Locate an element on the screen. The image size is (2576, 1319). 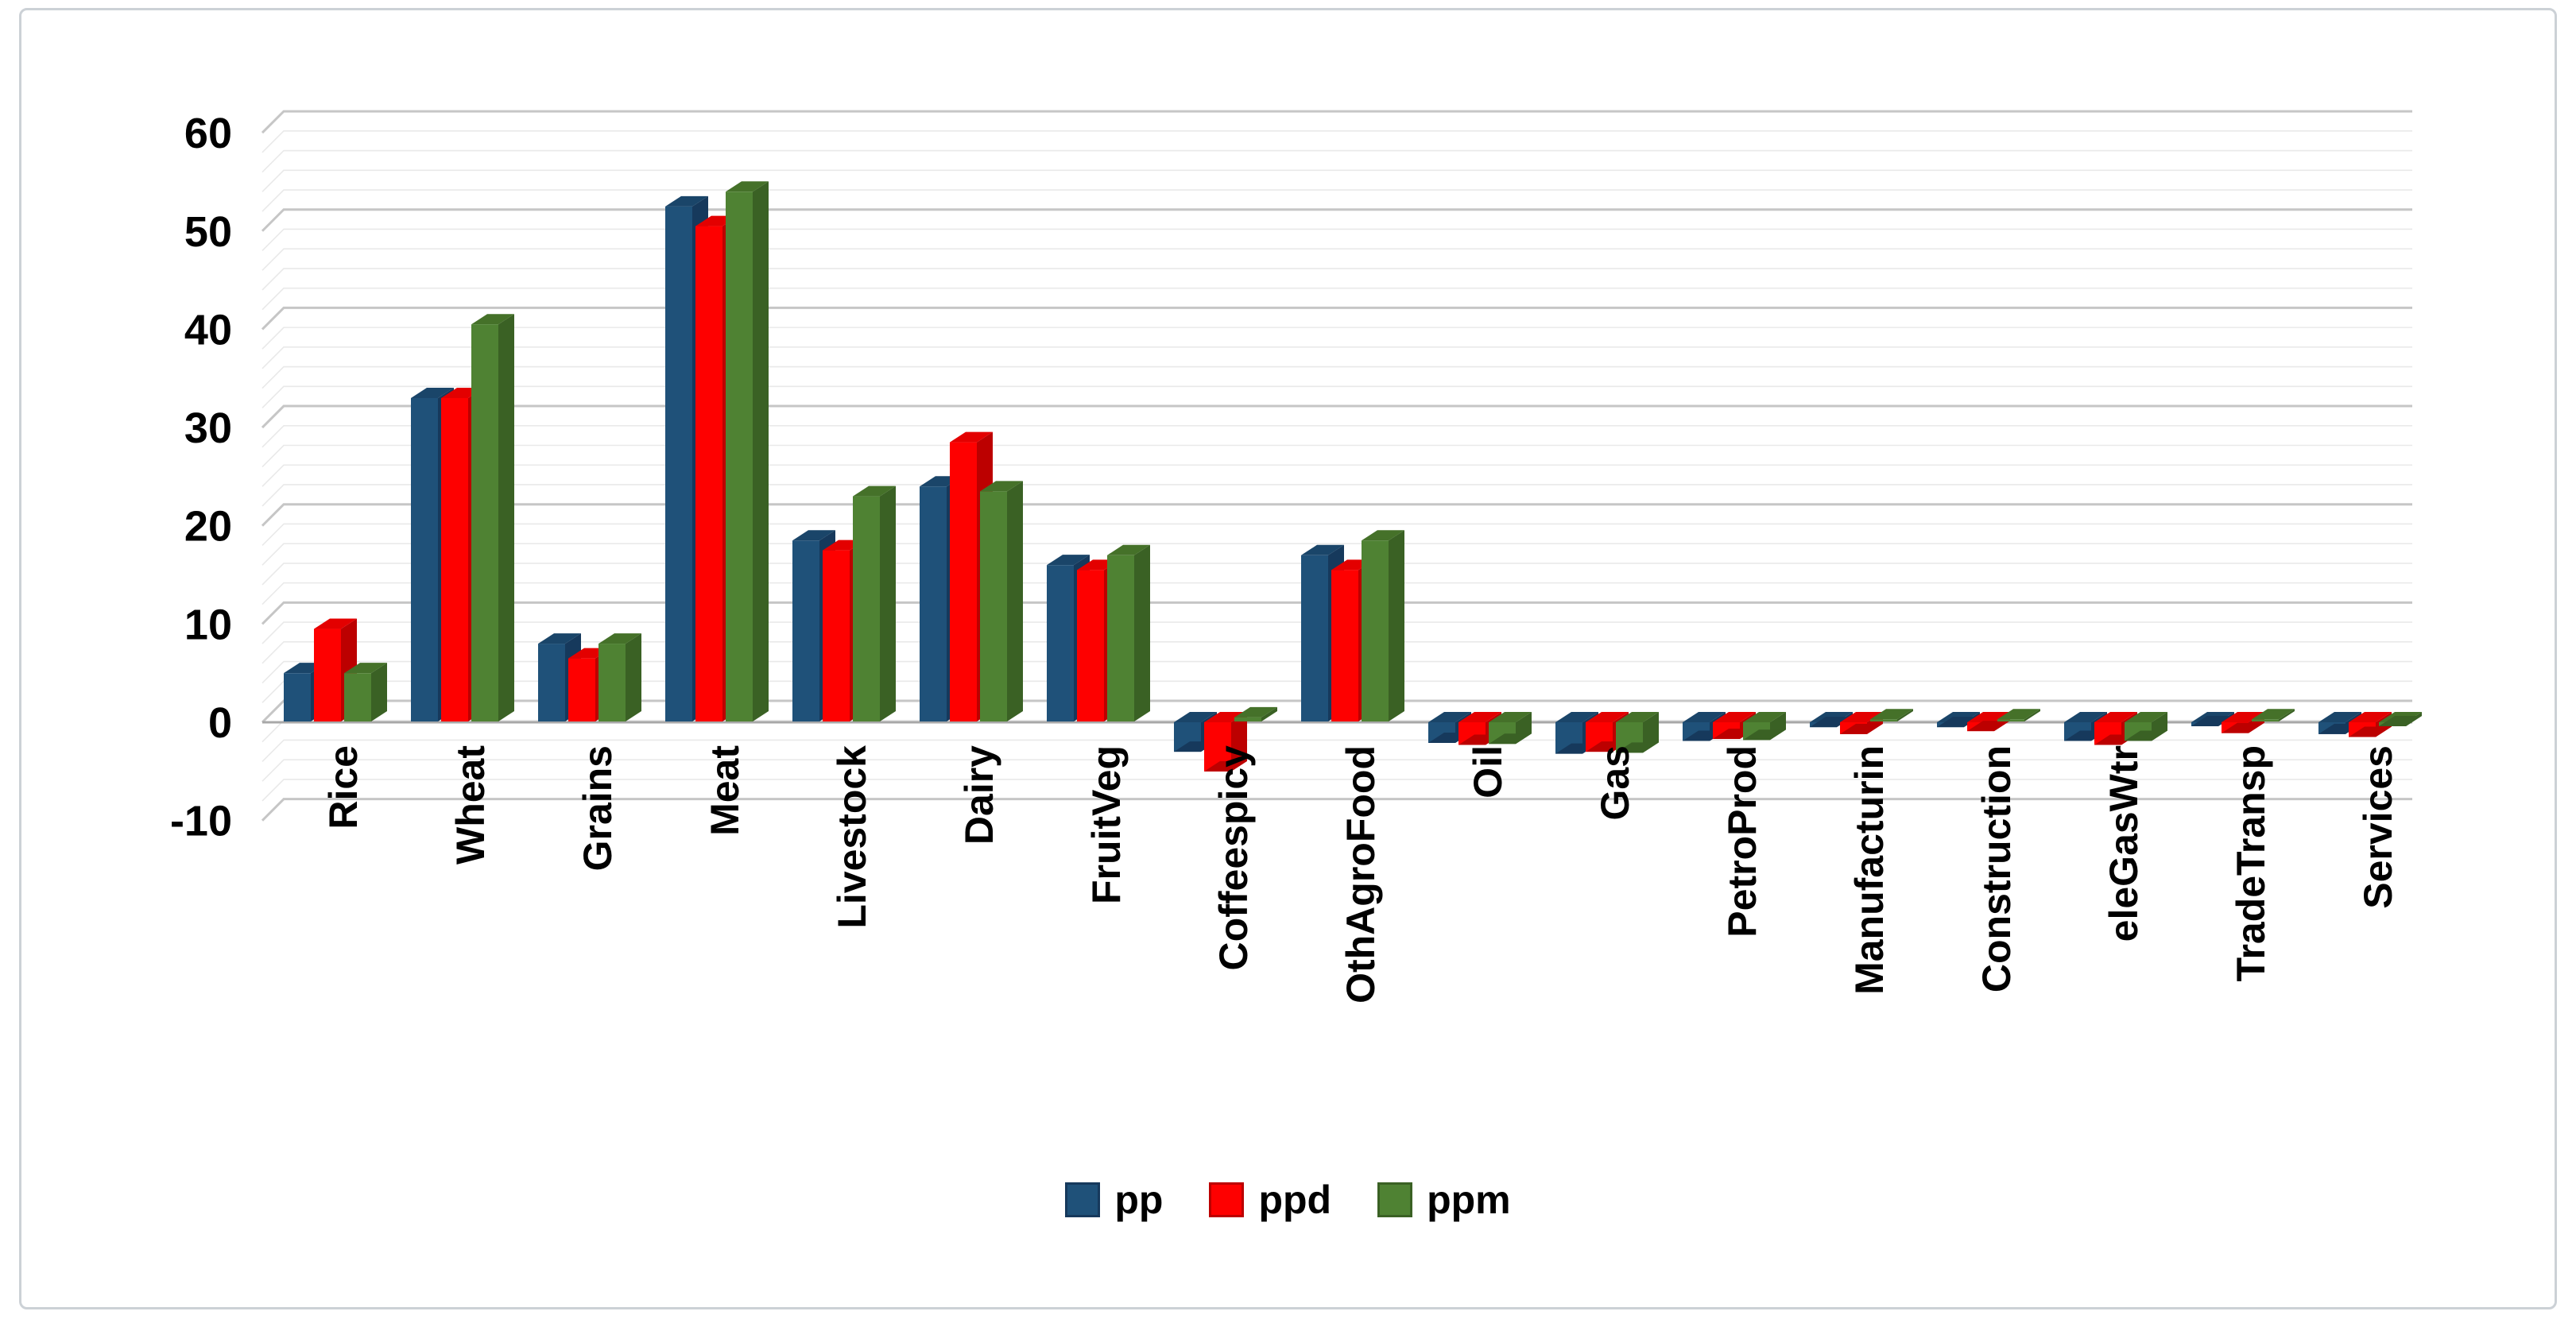
bar-ppd-Grains is located at coordinates (581, 690).